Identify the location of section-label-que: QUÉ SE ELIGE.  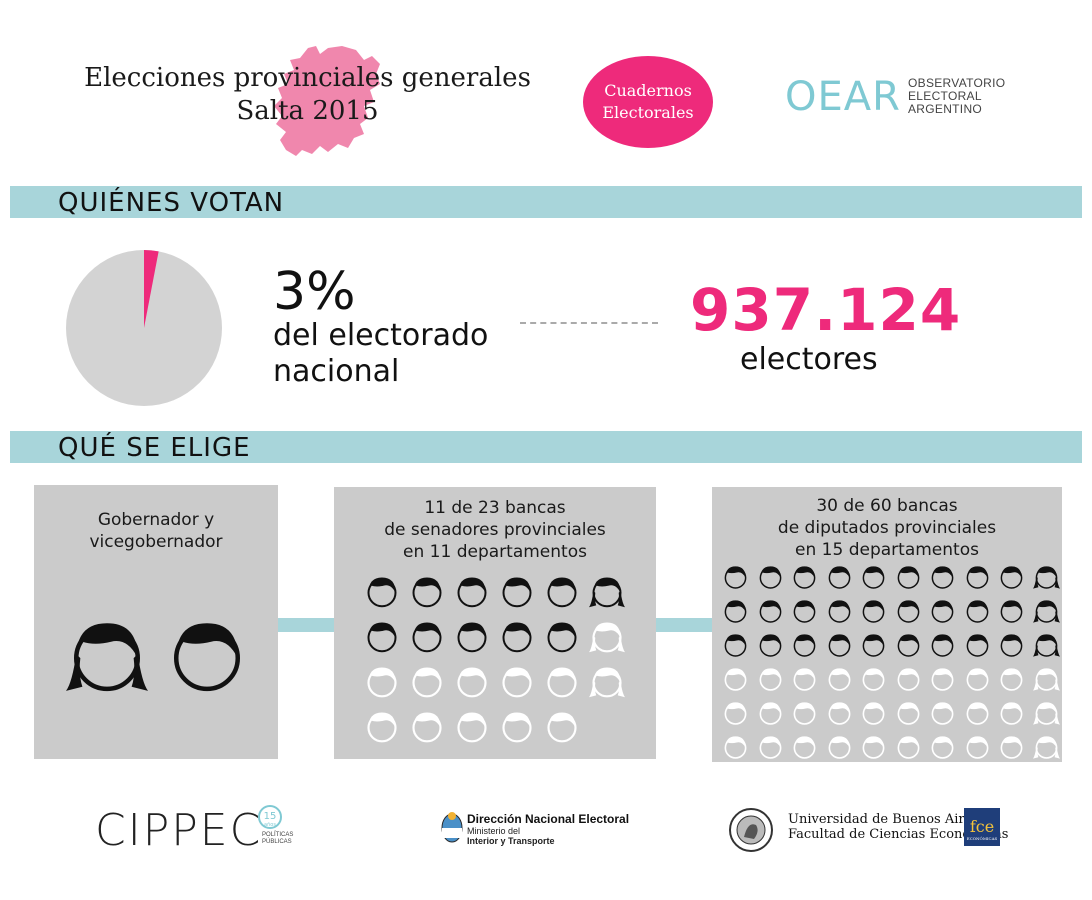
(154, 448).